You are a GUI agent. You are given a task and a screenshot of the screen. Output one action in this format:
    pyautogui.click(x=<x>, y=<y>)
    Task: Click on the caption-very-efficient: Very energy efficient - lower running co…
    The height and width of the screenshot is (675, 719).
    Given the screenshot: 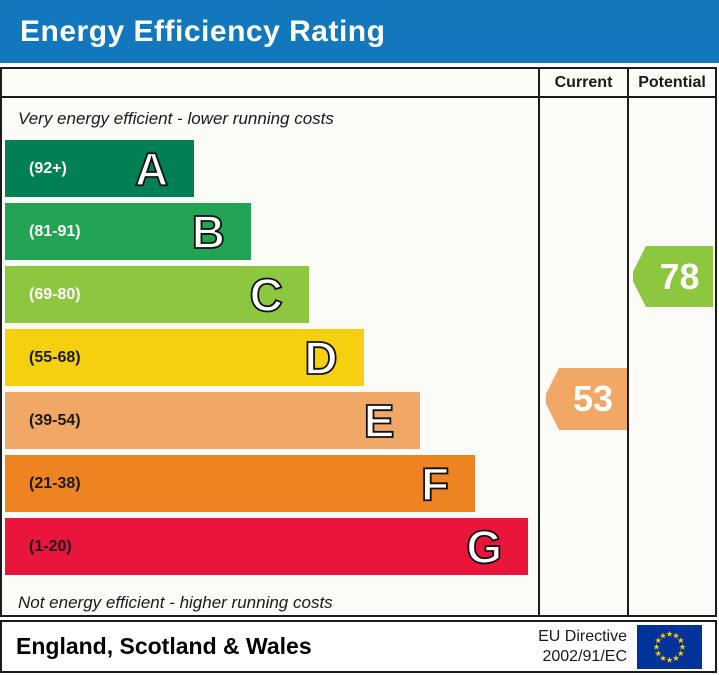 What is the action you would take?
    pyautogui.click(x=176, y=118)
    